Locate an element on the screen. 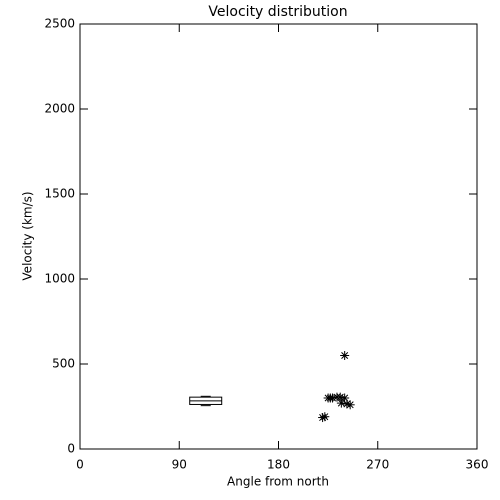 This screenshot has width=500, height=500. x-tick-label: 0 is located at coordinates (80, 465).